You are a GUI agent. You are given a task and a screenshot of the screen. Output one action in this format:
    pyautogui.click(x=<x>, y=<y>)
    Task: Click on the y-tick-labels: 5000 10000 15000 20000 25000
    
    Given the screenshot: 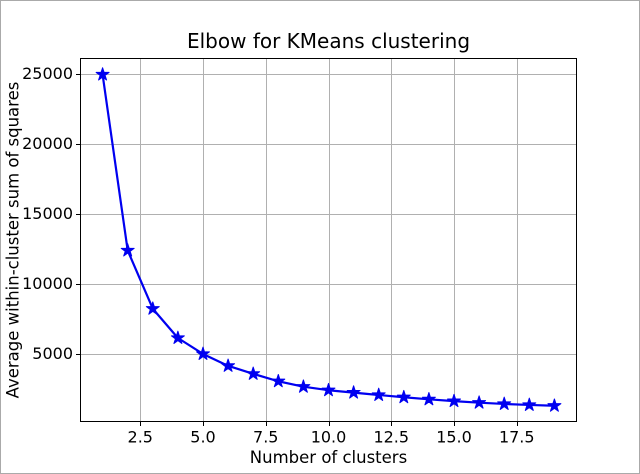 What is the action you would take?
    pyautogui.click(x=47, y=213)
    